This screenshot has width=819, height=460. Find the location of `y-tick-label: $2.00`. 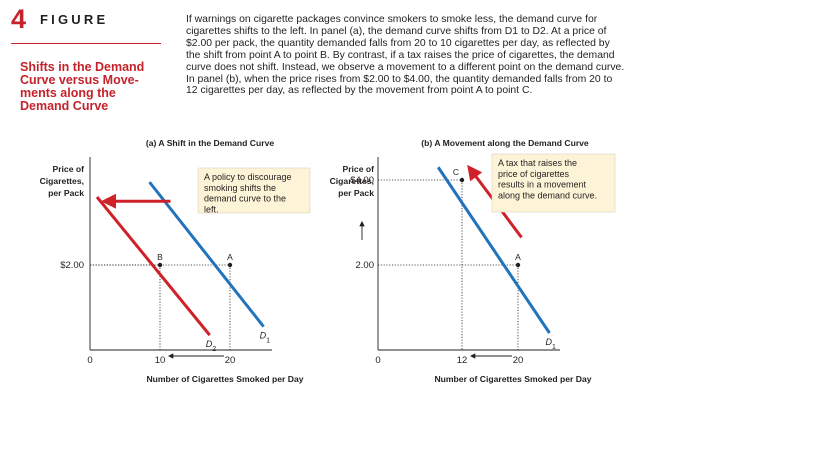

y-tick-label: $2.00 is located at coordinates (72, 265).